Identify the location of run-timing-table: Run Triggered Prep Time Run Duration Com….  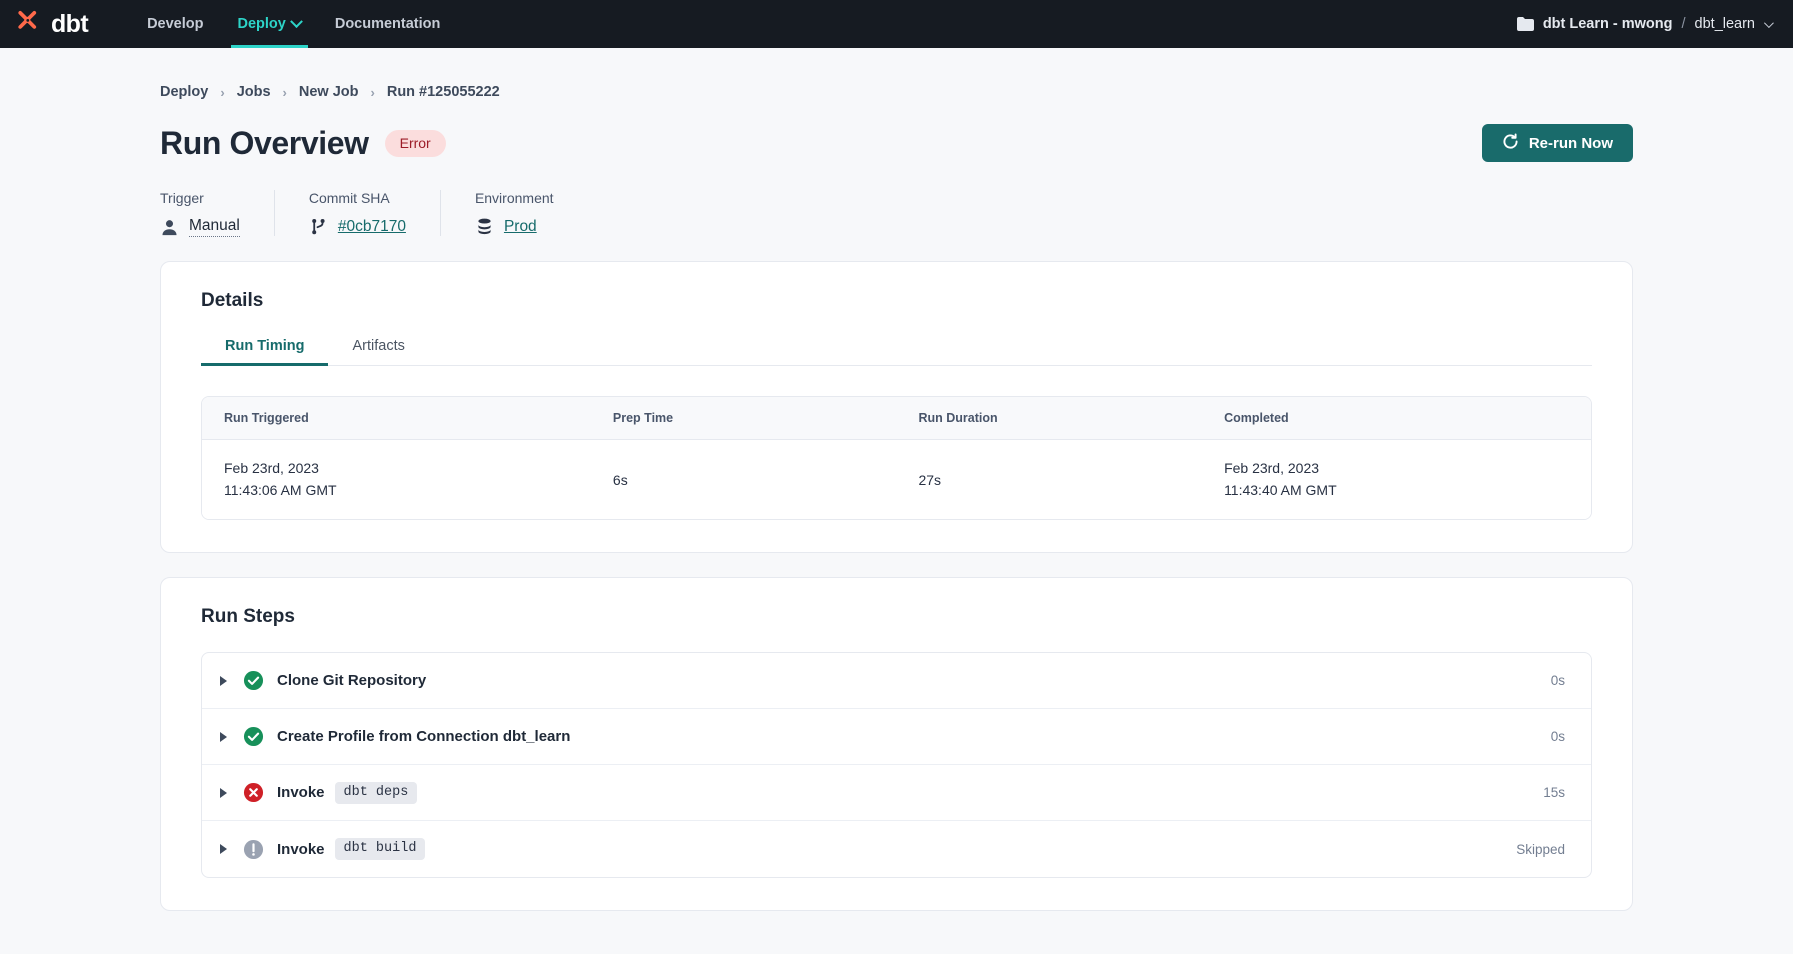
(896, 458).